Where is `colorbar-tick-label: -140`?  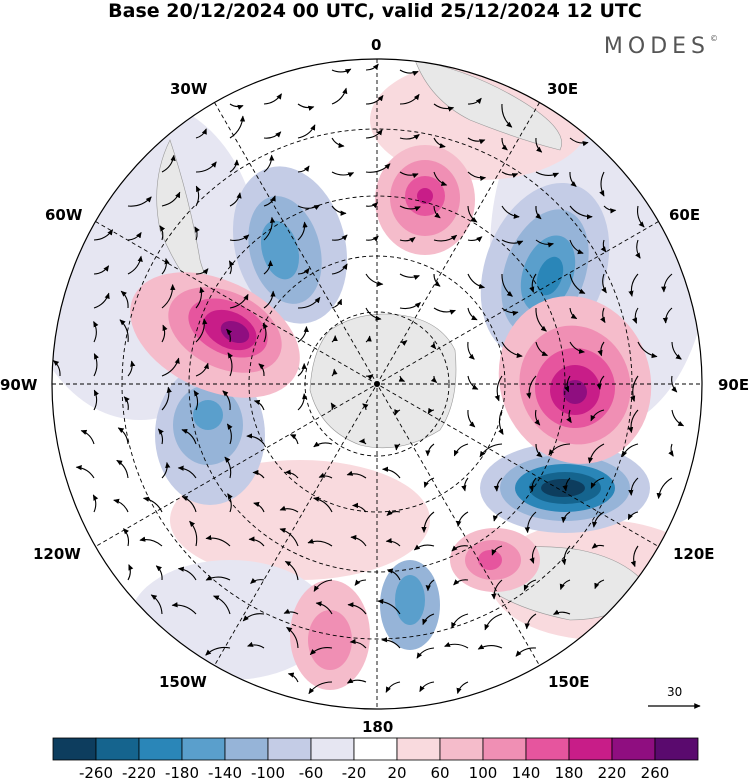
colorbar-tick-label: -140 is located at coordinates (225, 773).